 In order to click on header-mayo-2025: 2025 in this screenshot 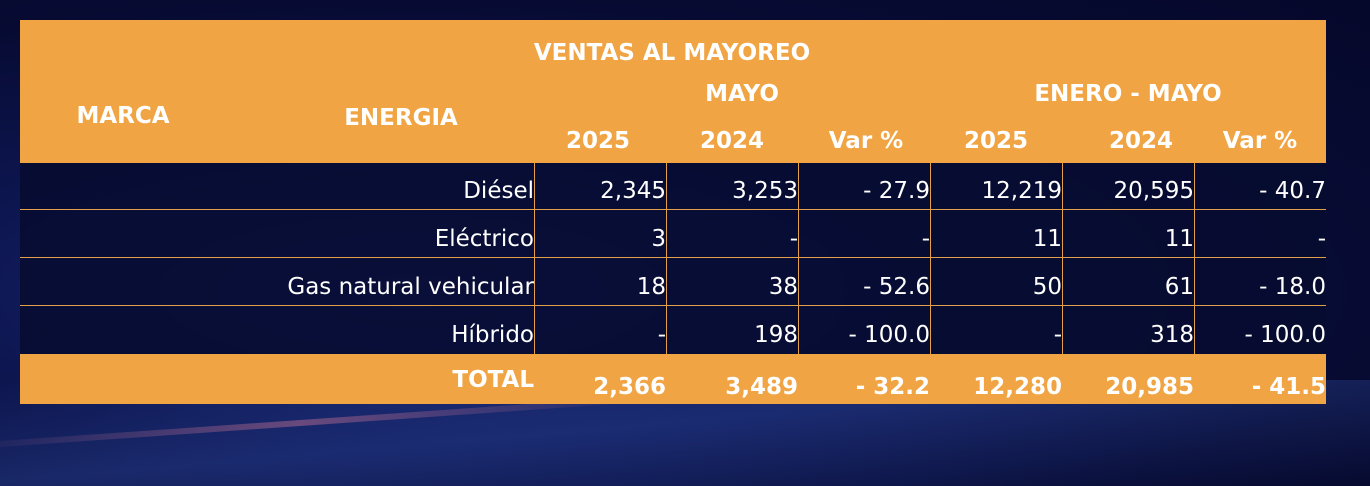, I will do `click(597, 141)`.